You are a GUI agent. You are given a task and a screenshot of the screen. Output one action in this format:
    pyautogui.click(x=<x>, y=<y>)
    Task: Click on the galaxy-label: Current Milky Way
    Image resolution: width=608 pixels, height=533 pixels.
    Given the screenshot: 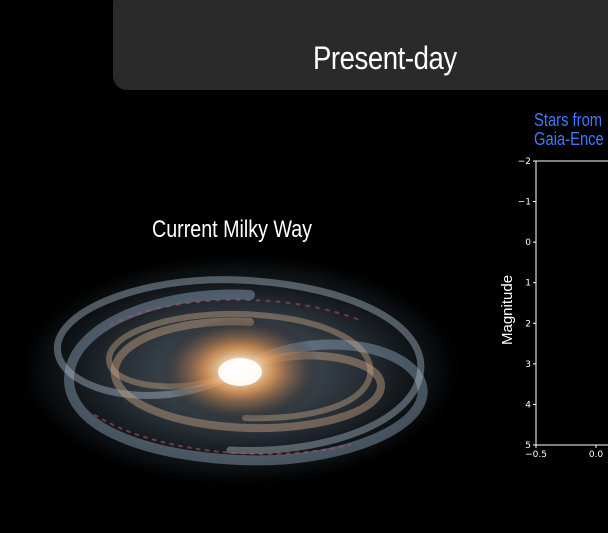 What is the action you would take?
    pyautogui.click(x=232, y=229)
    